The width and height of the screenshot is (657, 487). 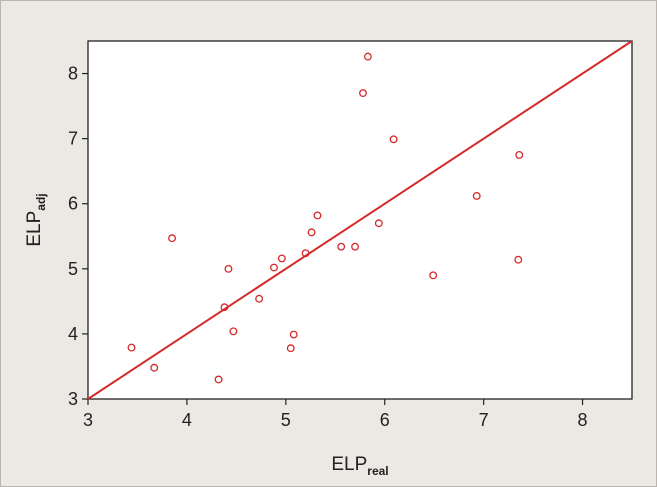 I want to click on y-tick-label: 5, so click(x=73, y=269).